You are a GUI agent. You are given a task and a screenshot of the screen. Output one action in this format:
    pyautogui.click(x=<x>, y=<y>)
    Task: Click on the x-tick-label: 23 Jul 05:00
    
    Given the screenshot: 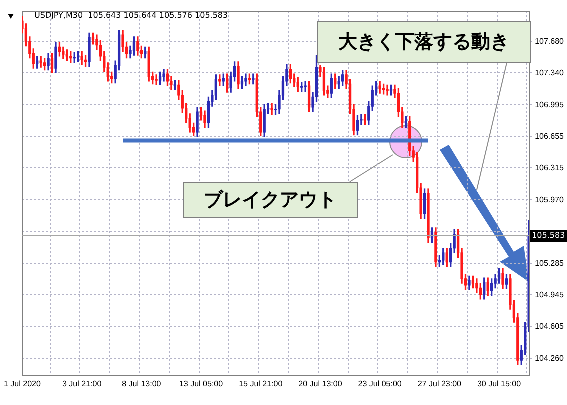 What is the action you would take?
    pyautogui.click(x=380, y=383)
    